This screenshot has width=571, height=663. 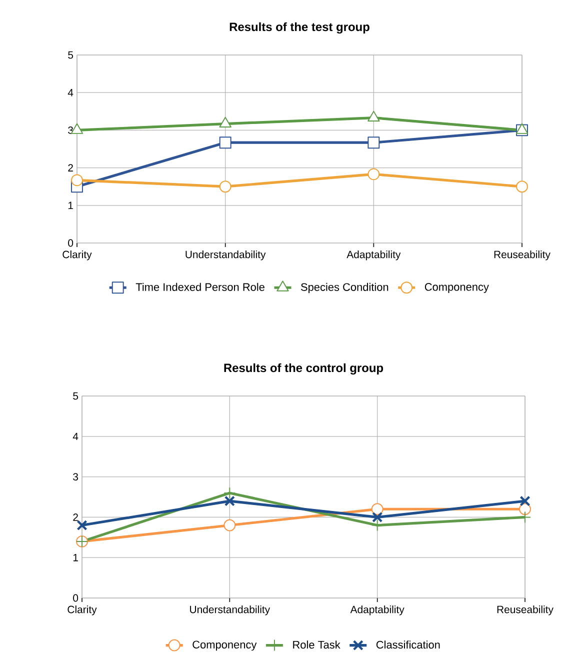 I want to click on legend-label: Species Condition, so click(x=344, y=288).